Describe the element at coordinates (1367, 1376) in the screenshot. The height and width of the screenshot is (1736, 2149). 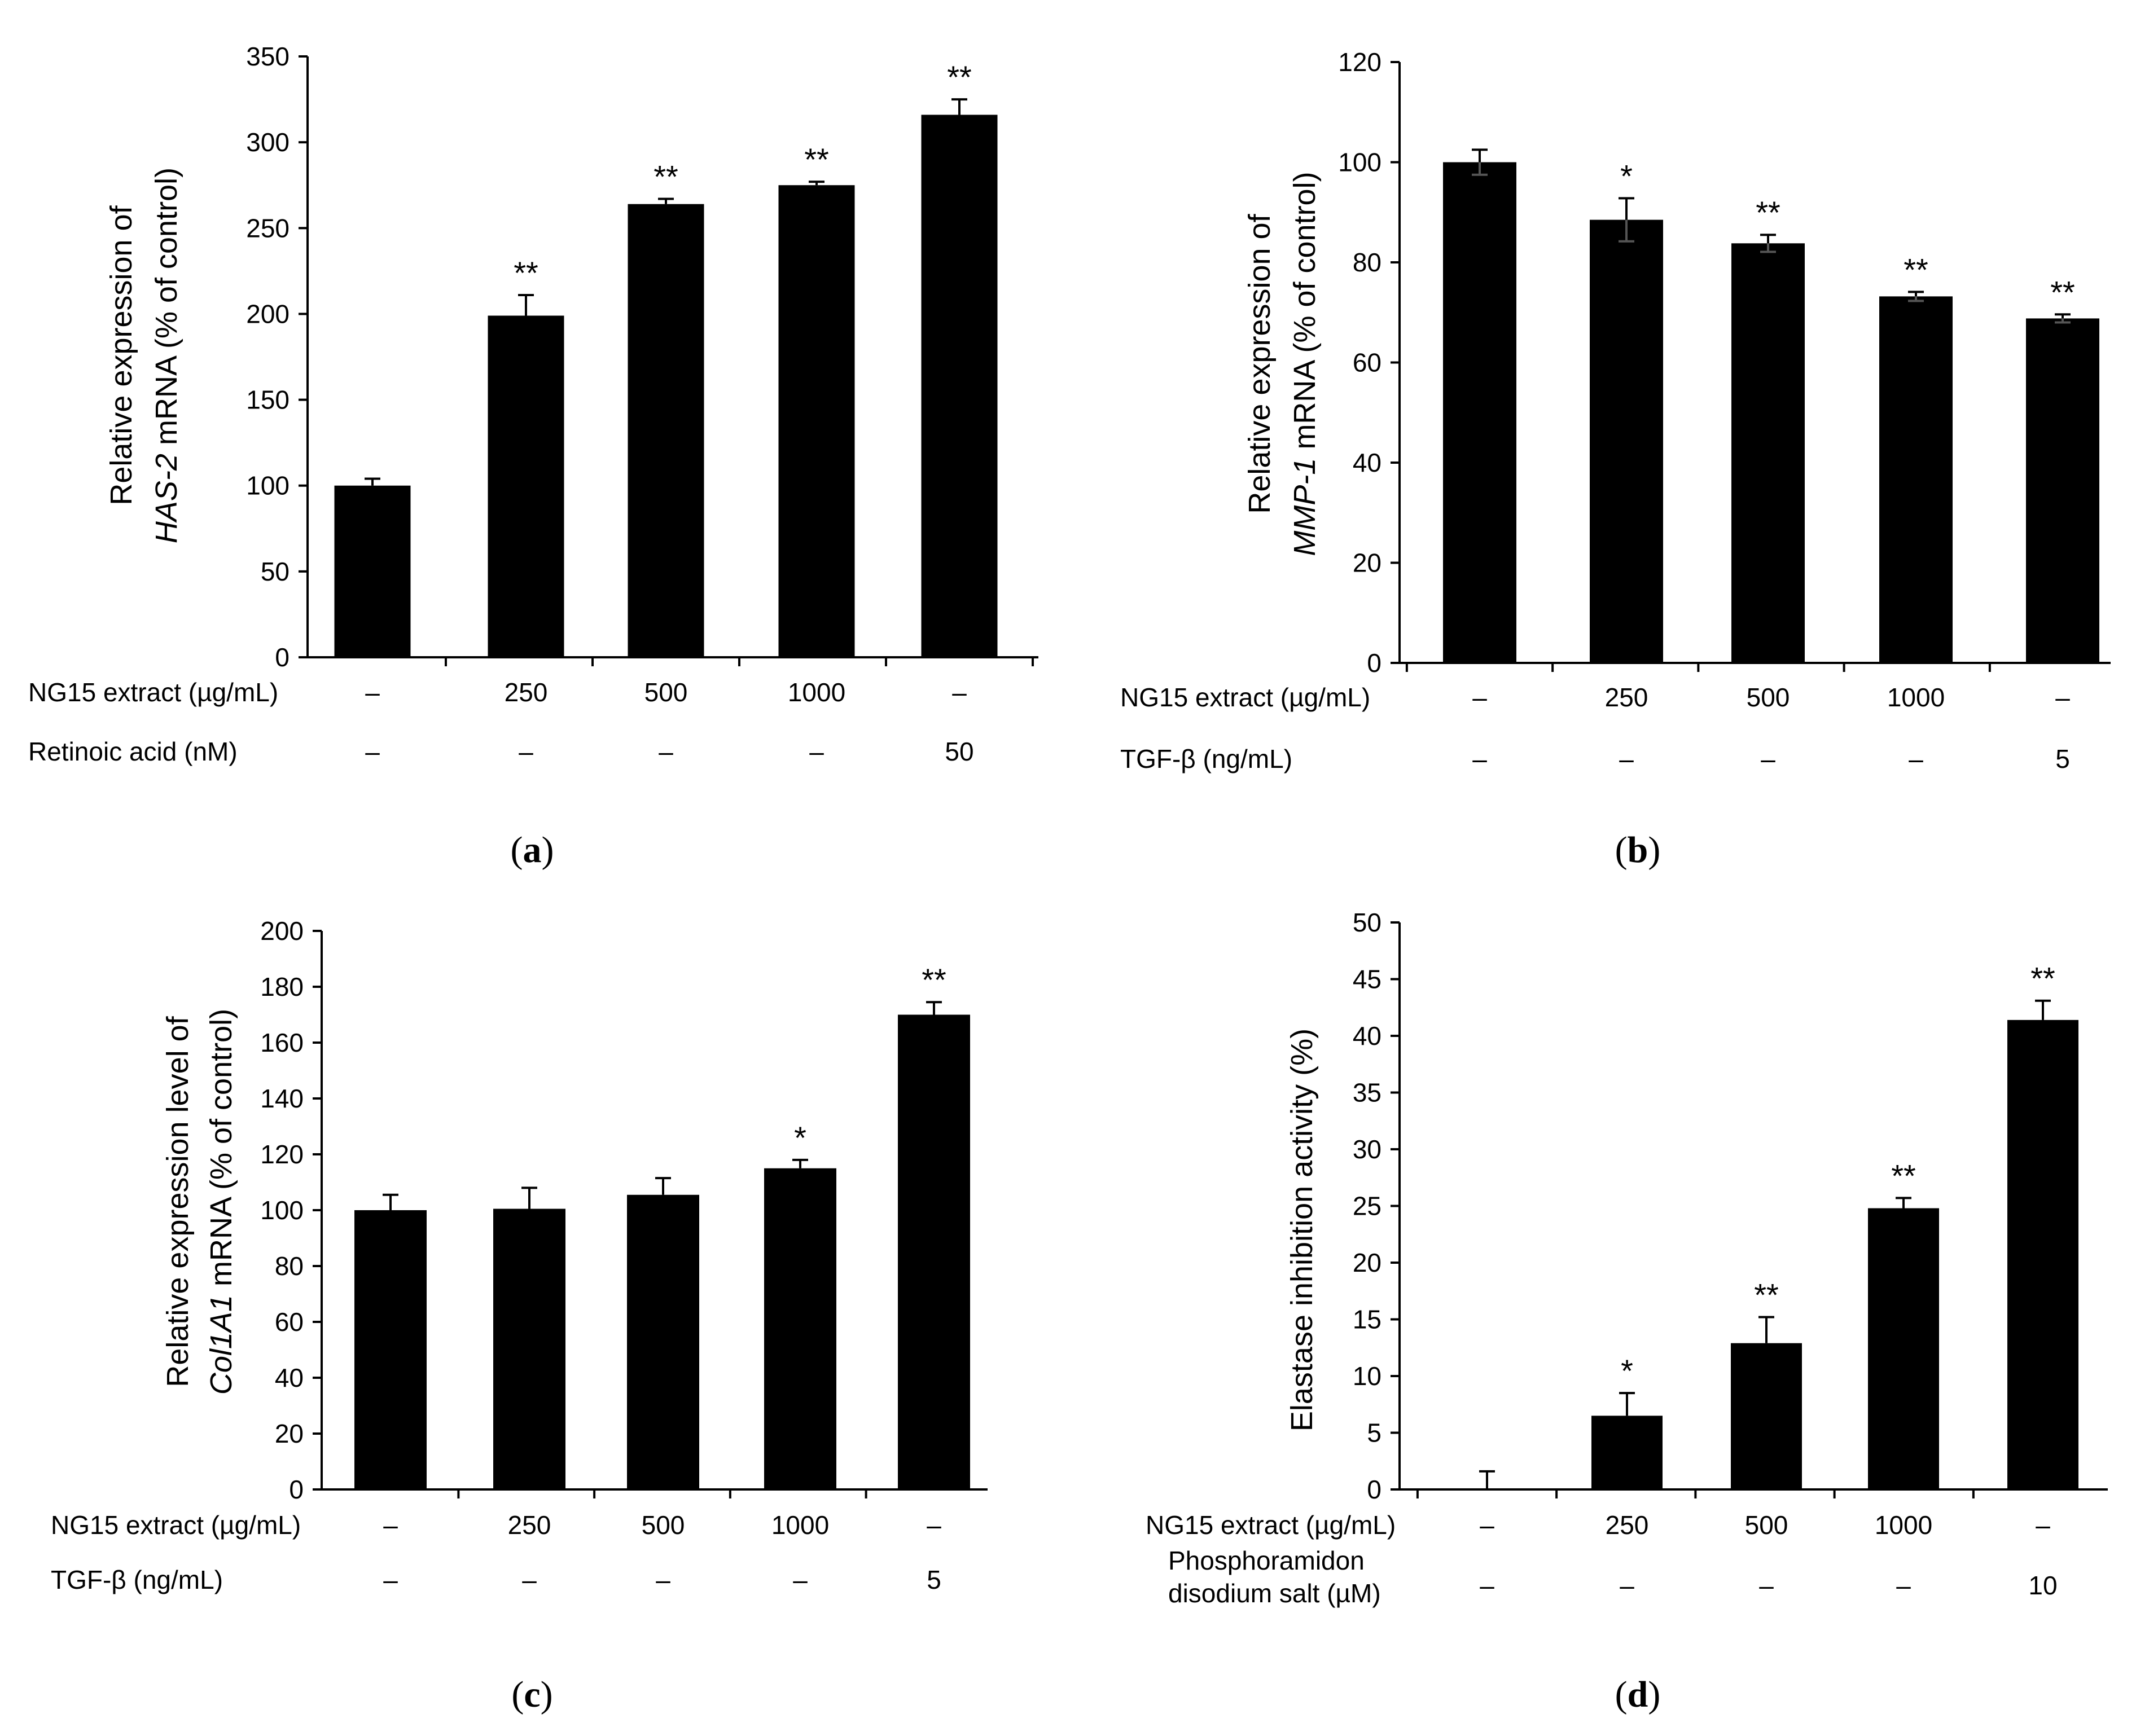
I see `y-tick-label: 10` at that location.